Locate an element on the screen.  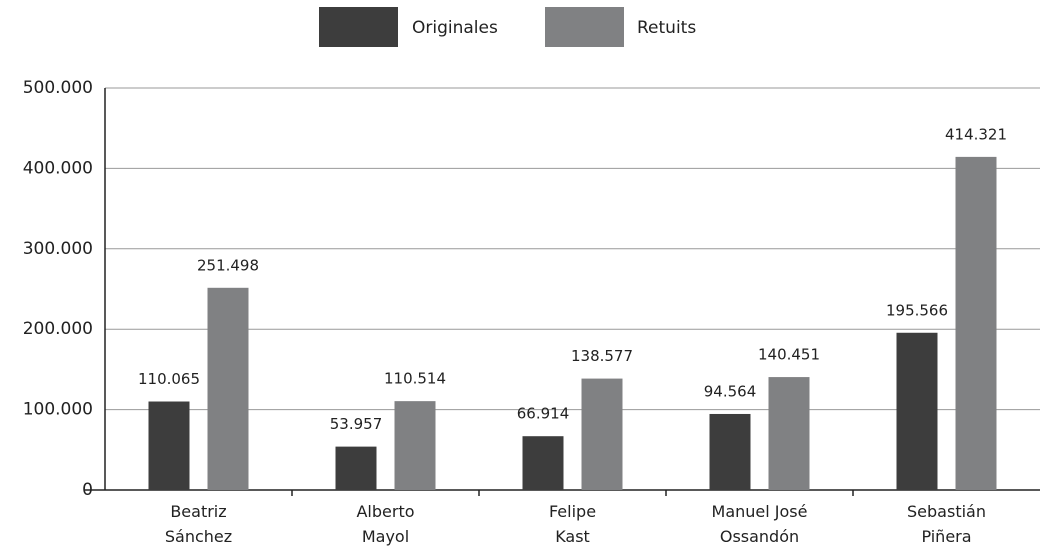
value-label: 414.321 is located at coordinates (976, 134).